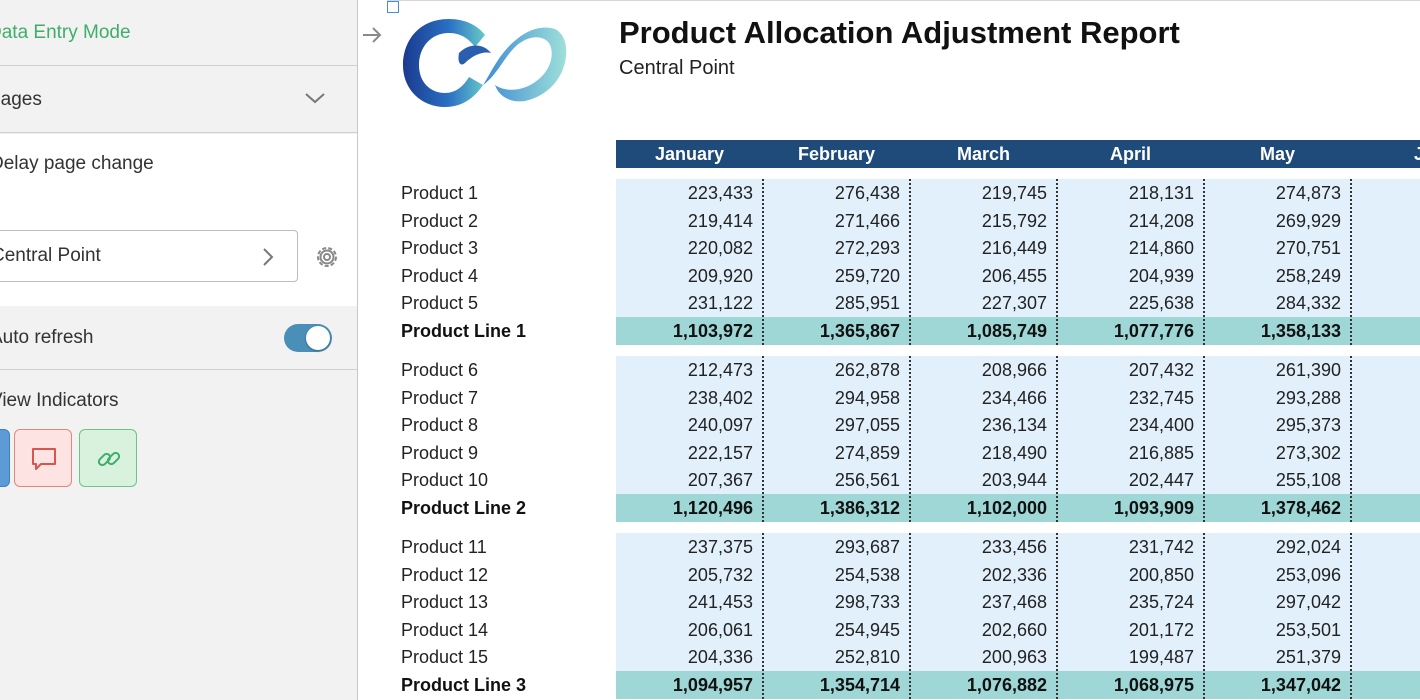 The height and width of the screenshot is (700, 1420). What do you see at coordinates (1153, 508) in the screenshot?
I see `total-cell: 1,093,909` at bounding box center [1153, 508].